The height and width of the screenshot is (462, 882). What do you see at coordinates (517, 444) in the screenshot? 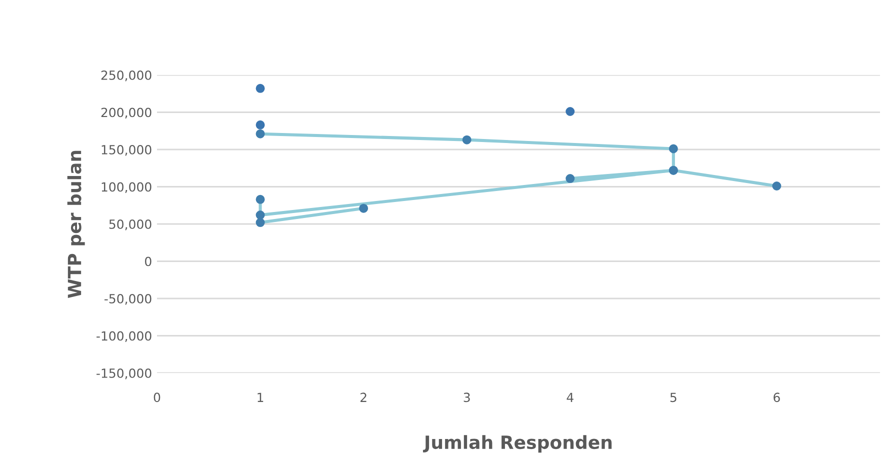
I see `x-axis-title: Jumlah Responden` at bounding box center [517, 444].